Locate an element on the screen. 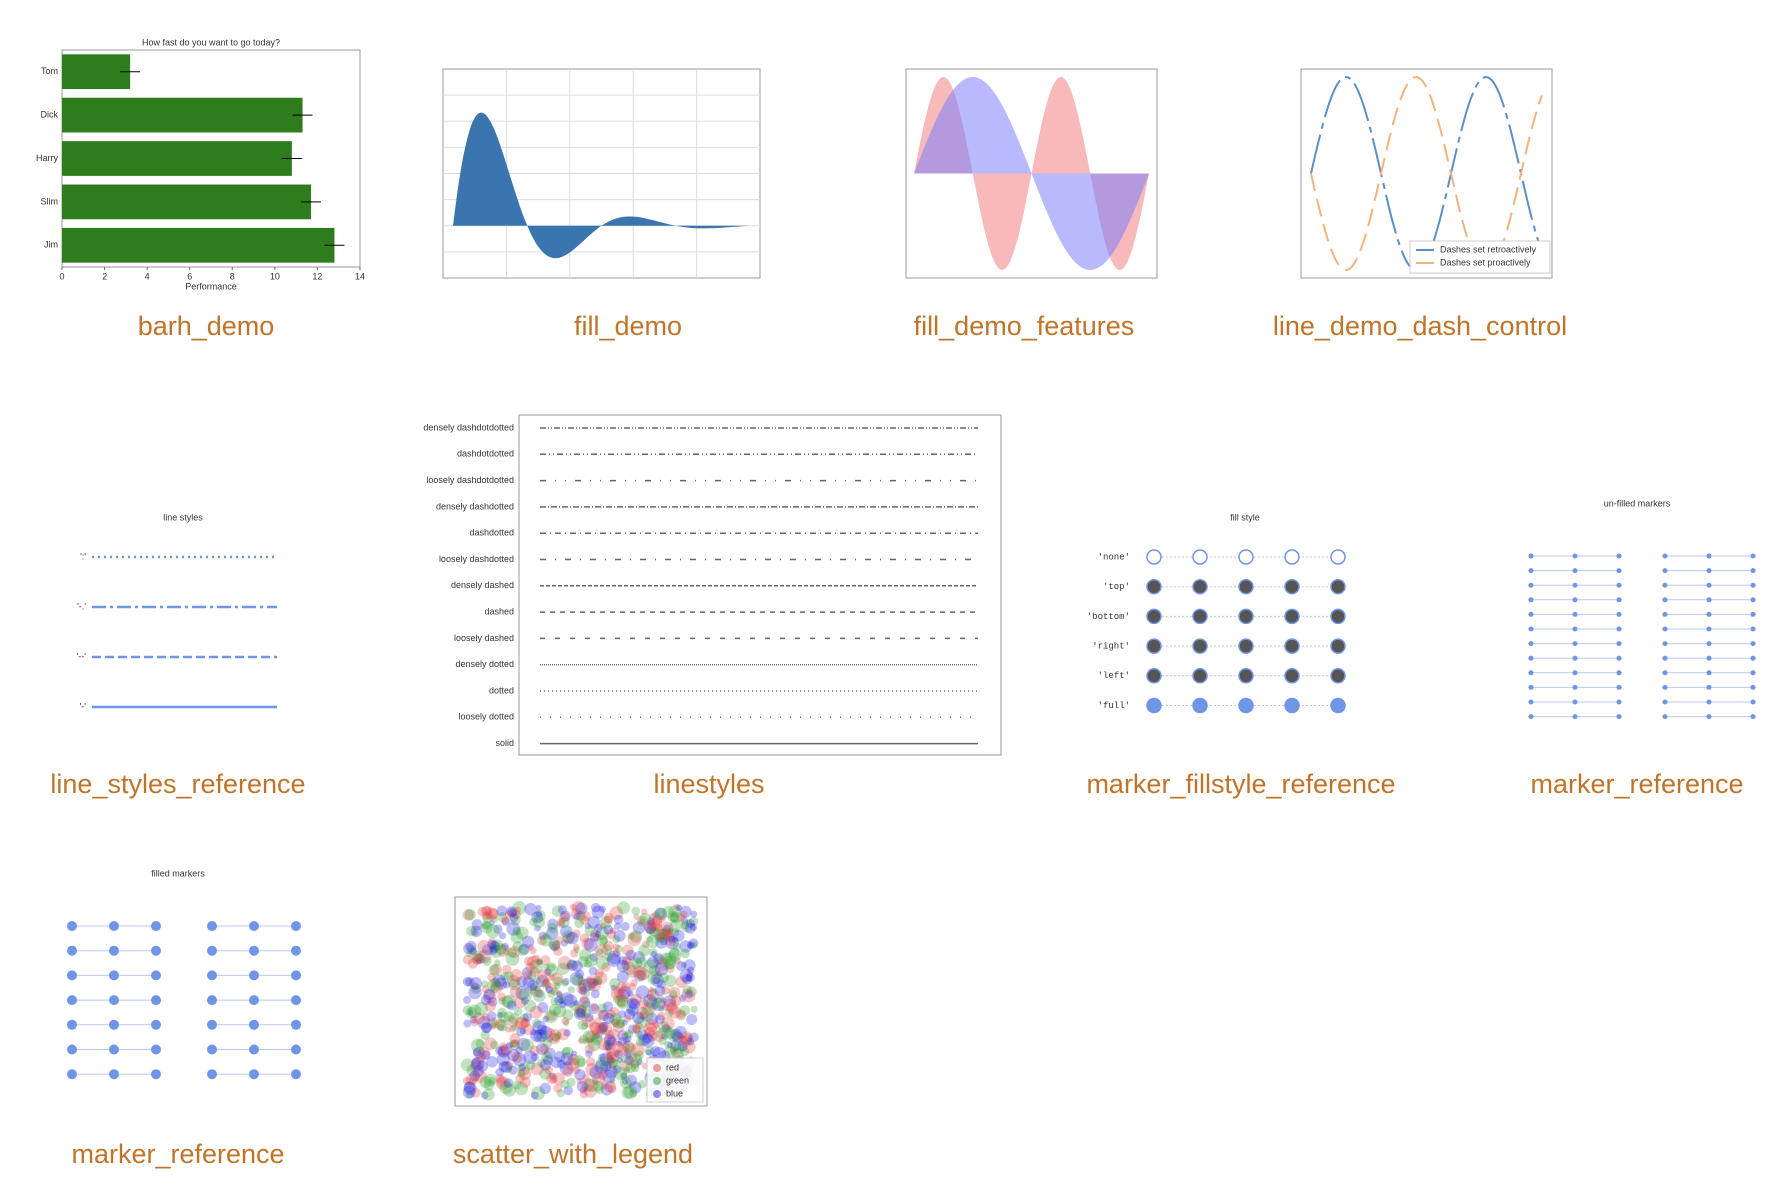 The height and width of the screenshot is (1180, 1782). caption: line_demo_dash_control is located at coordinates (1420, 326).